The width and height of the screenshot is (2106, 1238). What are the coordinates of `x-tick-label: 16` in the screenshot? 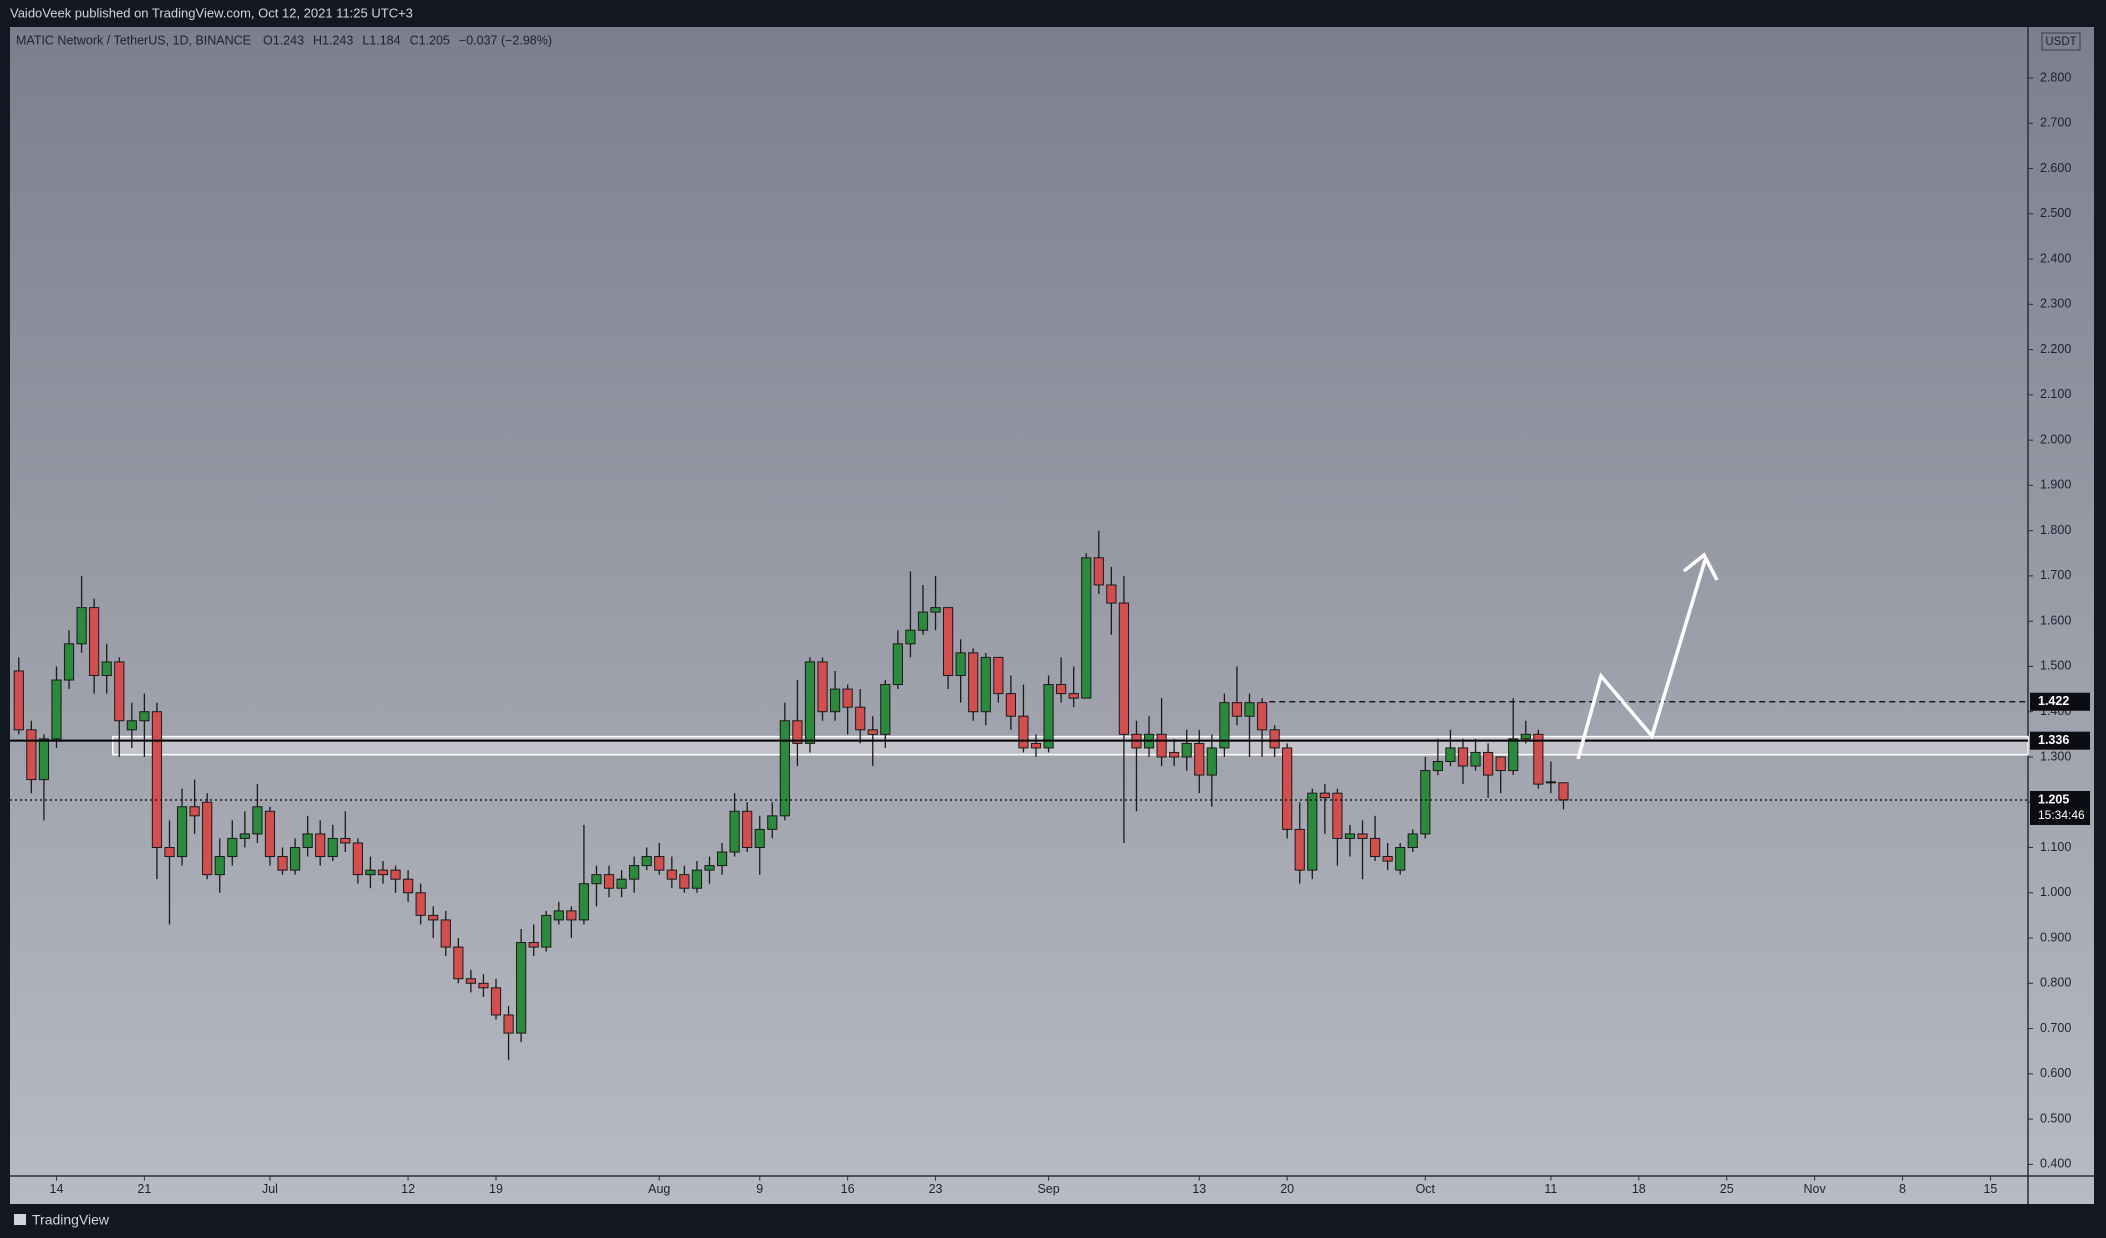 It's located at (848, 1189).